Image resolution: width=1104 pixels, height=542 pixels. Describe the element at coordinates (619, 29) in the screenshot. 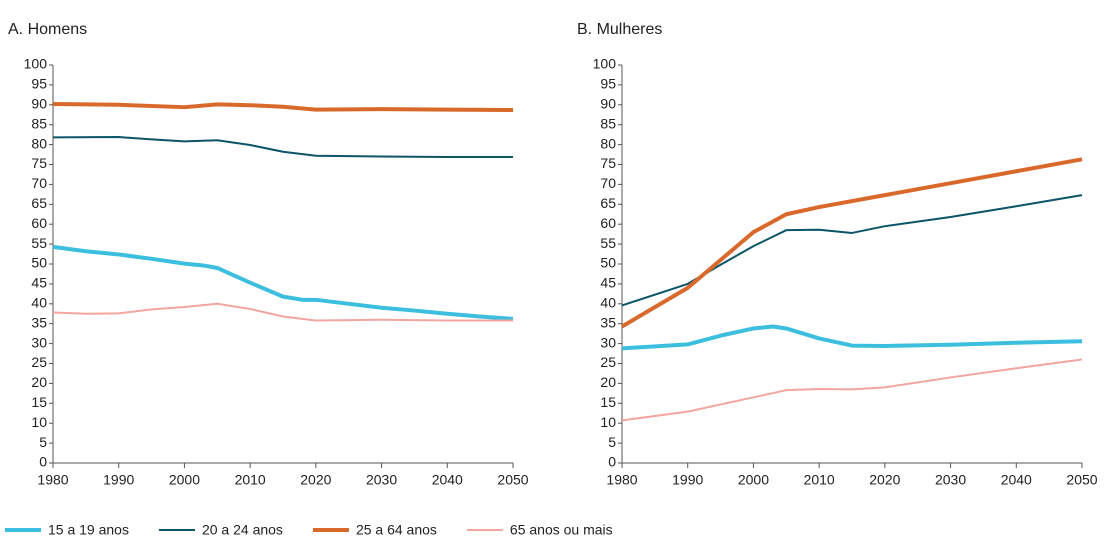

I see `chart-title: B. Mulheres` at that location.